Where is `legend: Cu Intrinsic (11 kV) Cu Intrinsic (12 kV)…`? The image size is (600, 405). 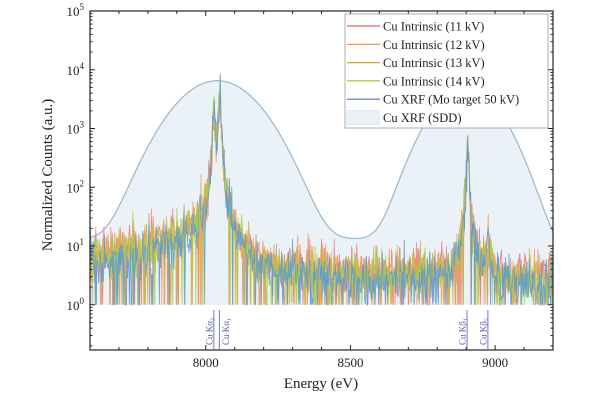
legend: Cu Intrinsic (11 kV) Cu Intrinsic (12 kV)… is located at coordinates (446, 71).